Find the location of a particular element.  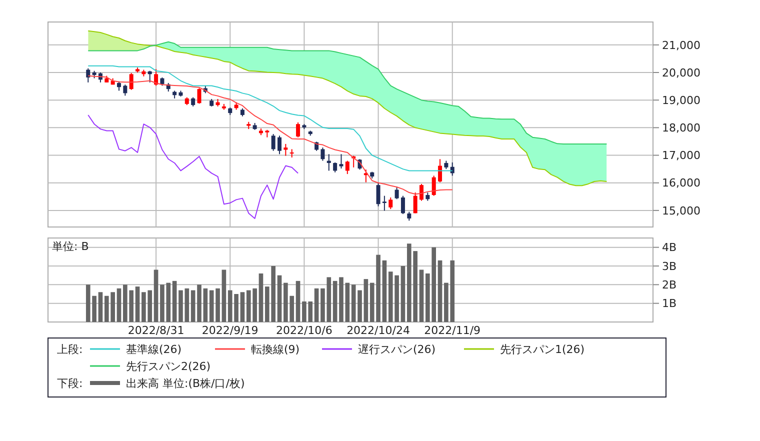

line-series is located at coordinates (193, 166).